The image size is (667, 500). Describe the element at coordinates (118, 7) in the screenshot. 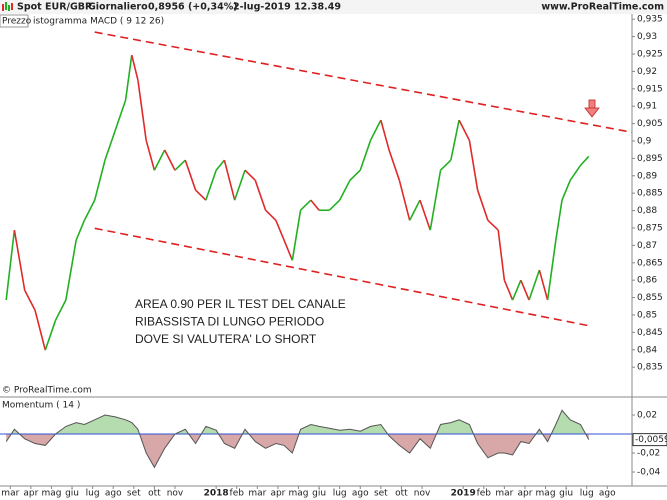

I see `period: Giornaliero` at that location.